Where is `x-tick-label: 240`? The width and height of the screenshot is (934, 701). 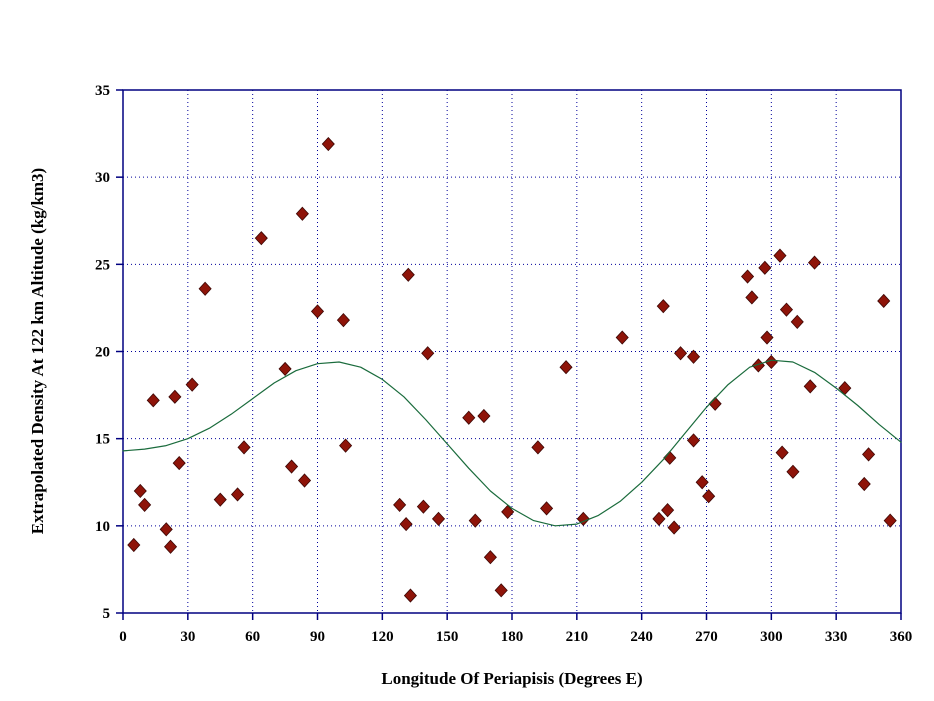
x-tick-label: 240 is located at coordinates (641, 637).